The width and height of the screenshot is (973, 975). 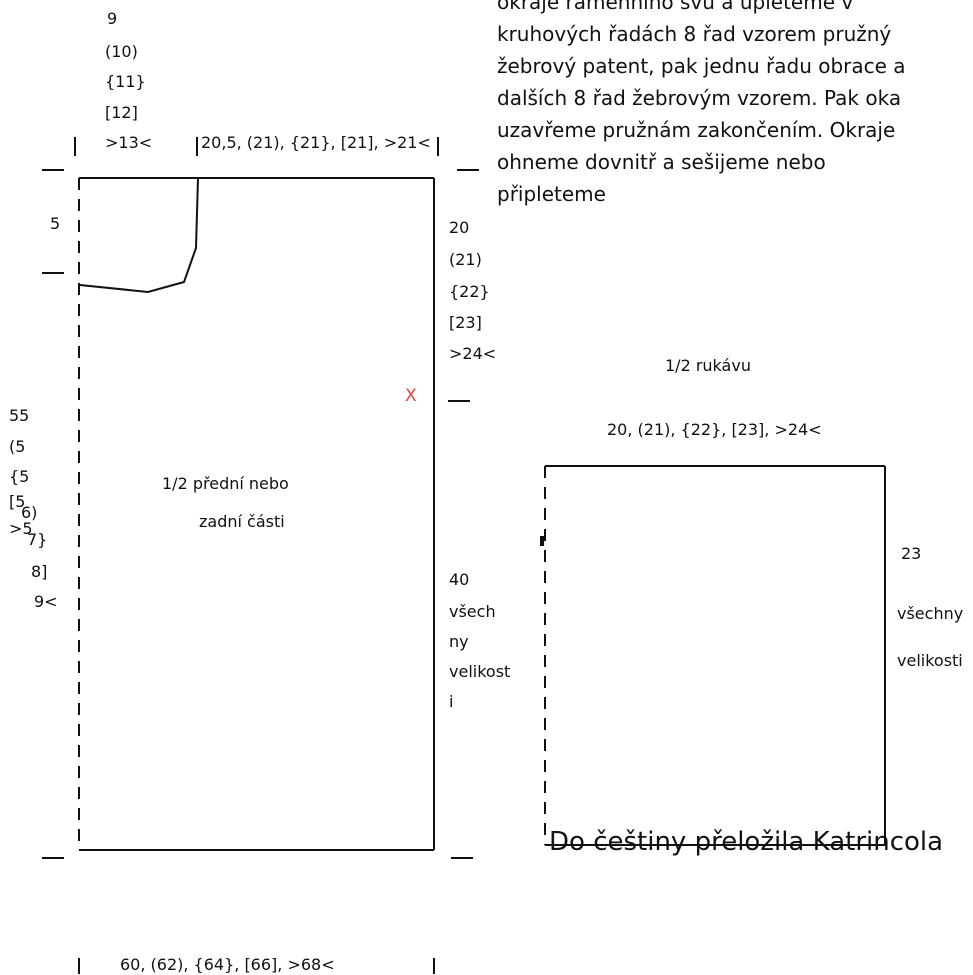 I want to click on neck-width-size: 9, so click(x=112, y=18).